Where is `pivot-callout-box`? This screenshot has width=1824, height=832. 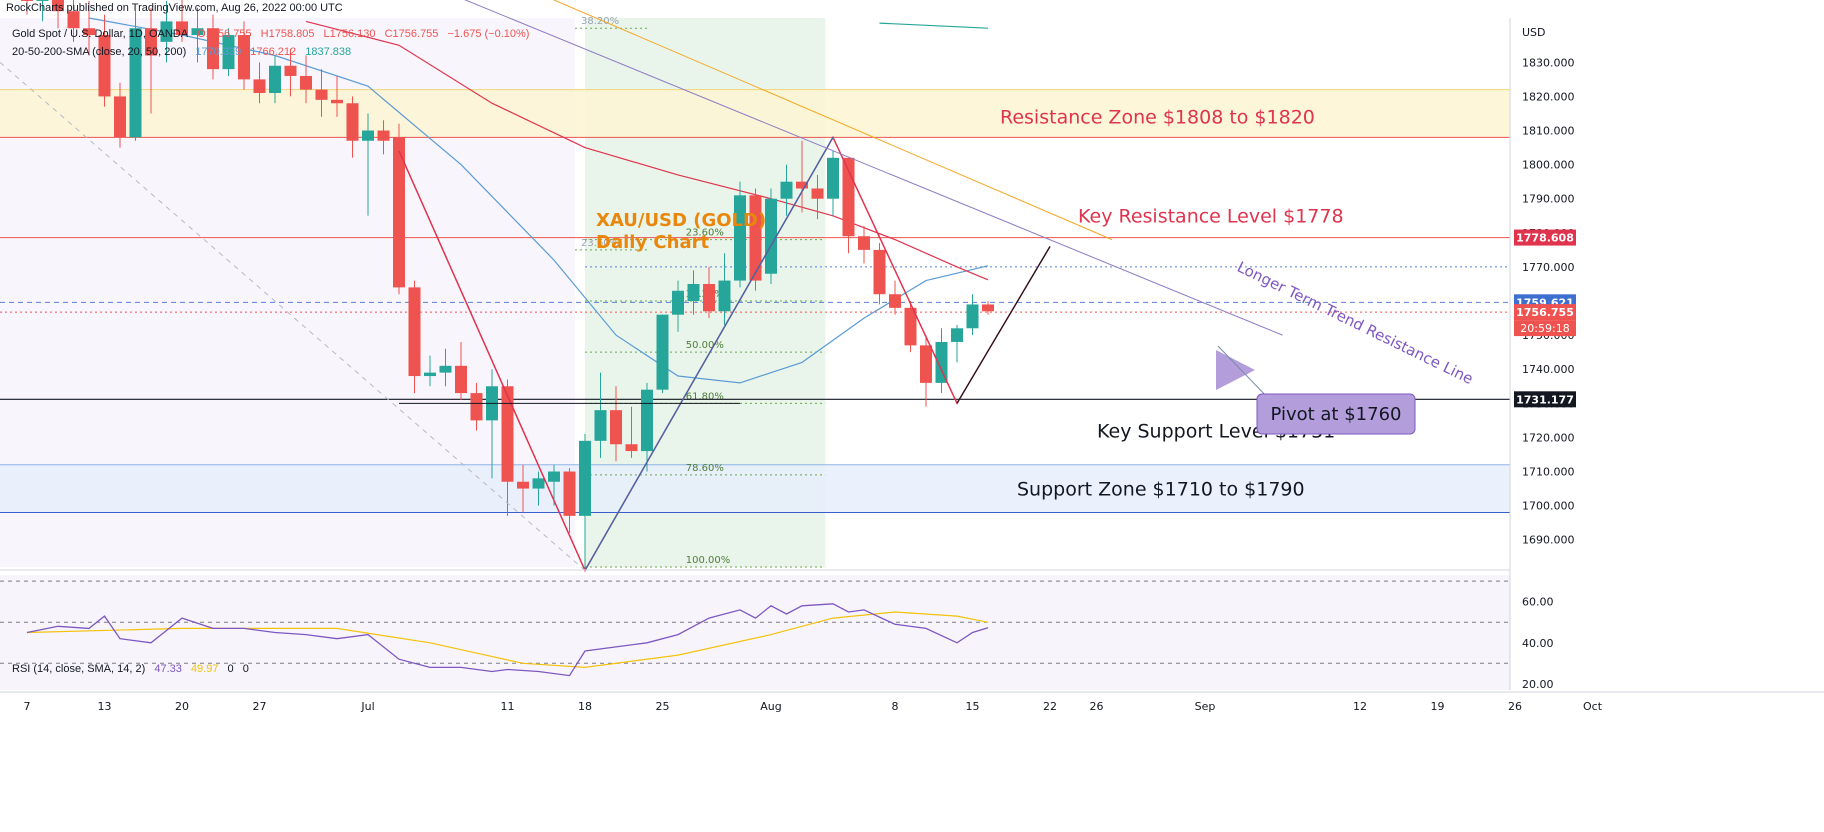
pivot-callout-box is located at coordinates (1336, 414).